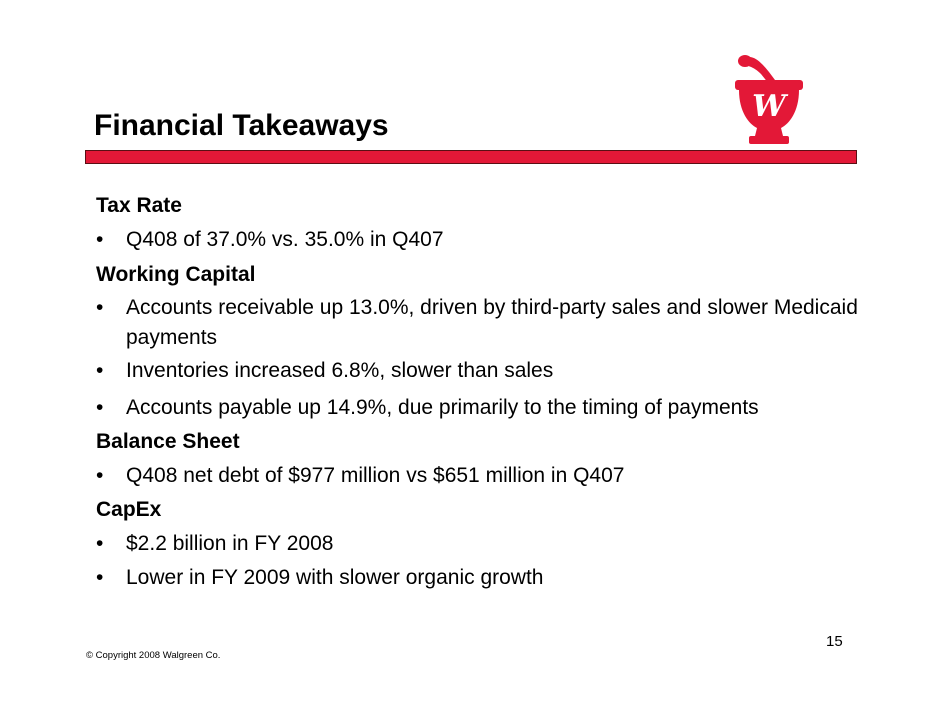  What do you see at coordinates (168, 441) in the screenshot?
I see `section-heading-balance-sheet: Balance Sheet` at bounding box center [168, 441].